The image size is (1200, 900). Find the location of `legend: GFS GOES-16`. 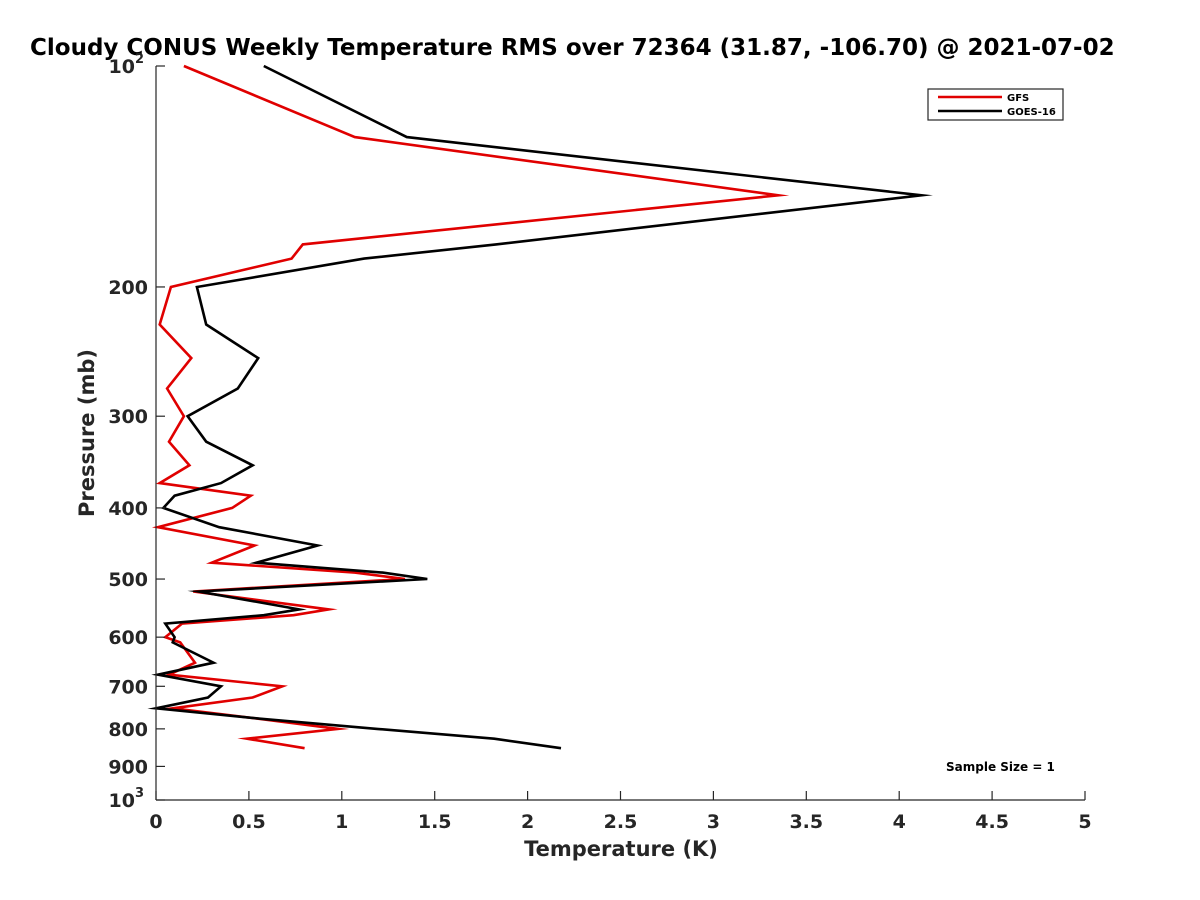

legend: GFS GOES-16 is located at coordinates (995, 104).